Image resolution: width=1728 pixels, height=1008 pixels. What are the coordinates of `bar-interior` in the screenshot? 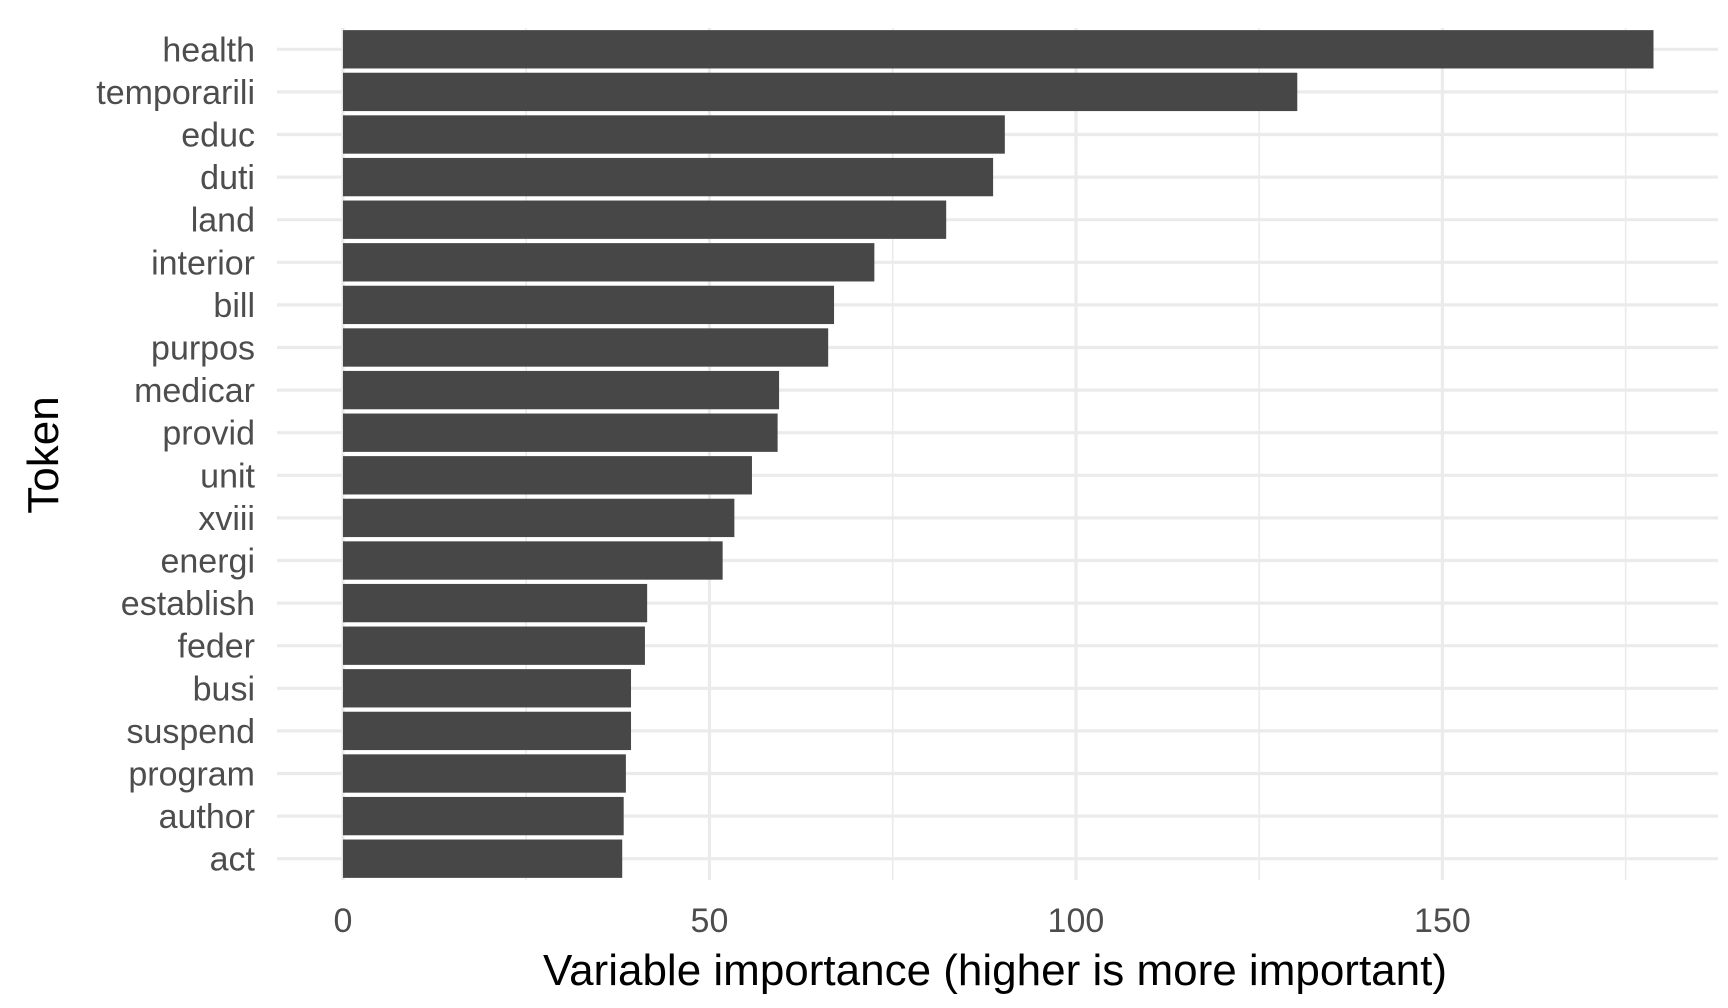 It's located at (608, 262).